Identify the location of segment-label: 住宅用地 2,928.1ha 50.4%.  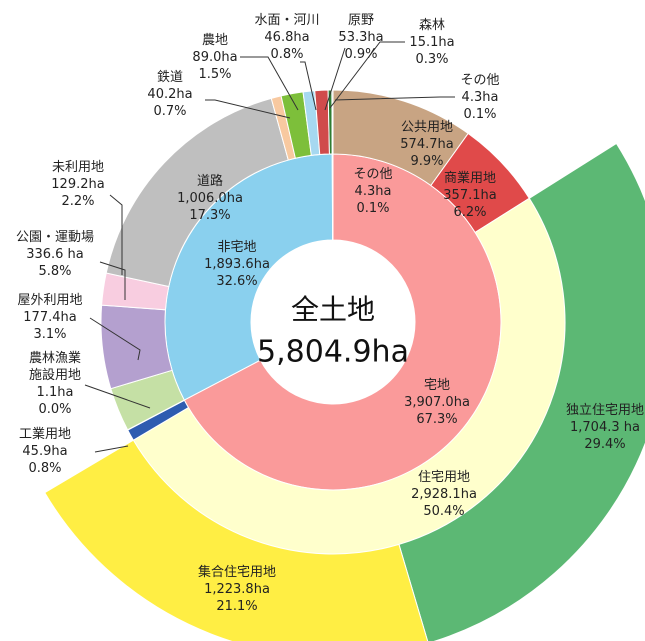
(444, 494).